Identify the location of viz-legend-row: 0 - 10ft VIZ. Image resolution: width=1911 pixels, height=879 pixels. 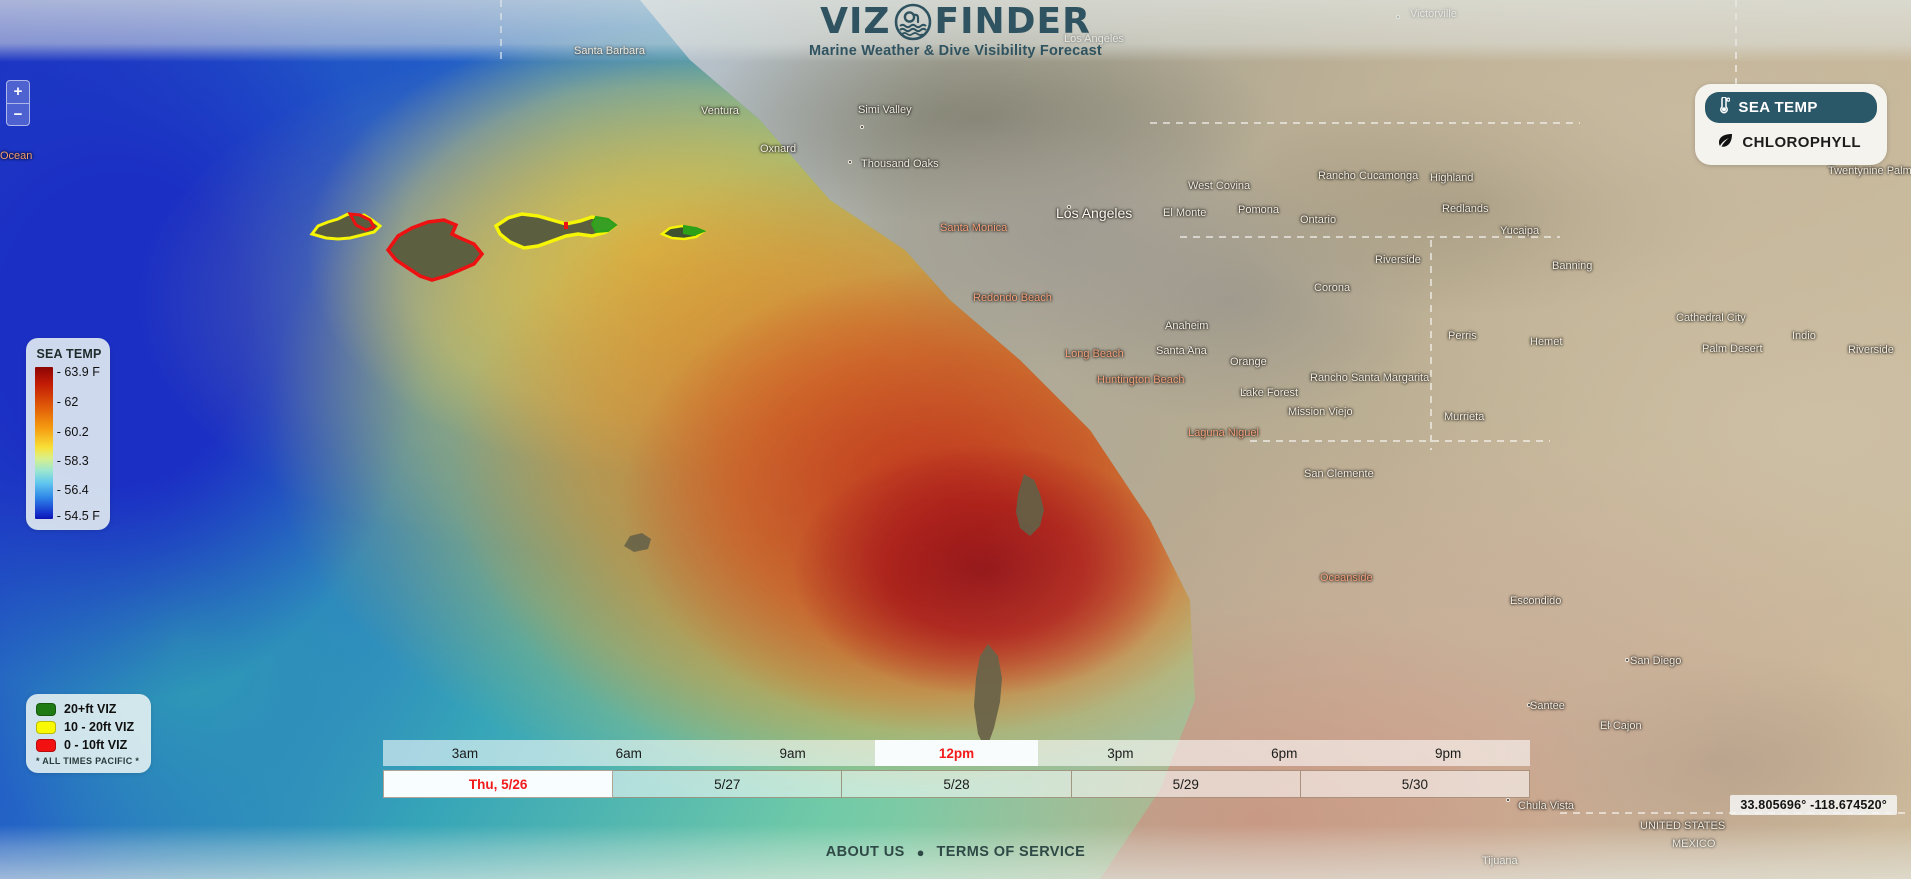
(87, 745).